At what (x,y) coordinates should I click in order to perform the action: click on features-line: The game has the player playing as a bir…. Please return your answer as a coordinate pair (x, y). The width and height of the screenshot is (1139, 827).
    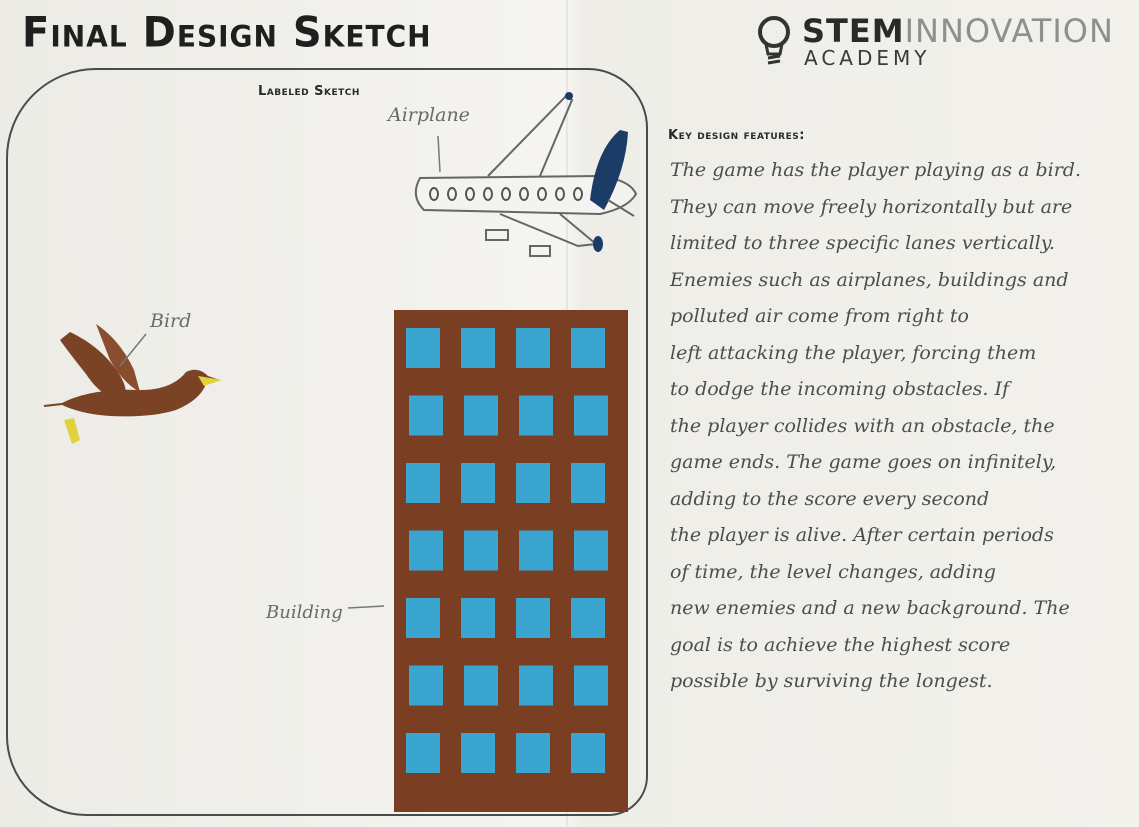
    Looking at the image, I should click on (875, 170).